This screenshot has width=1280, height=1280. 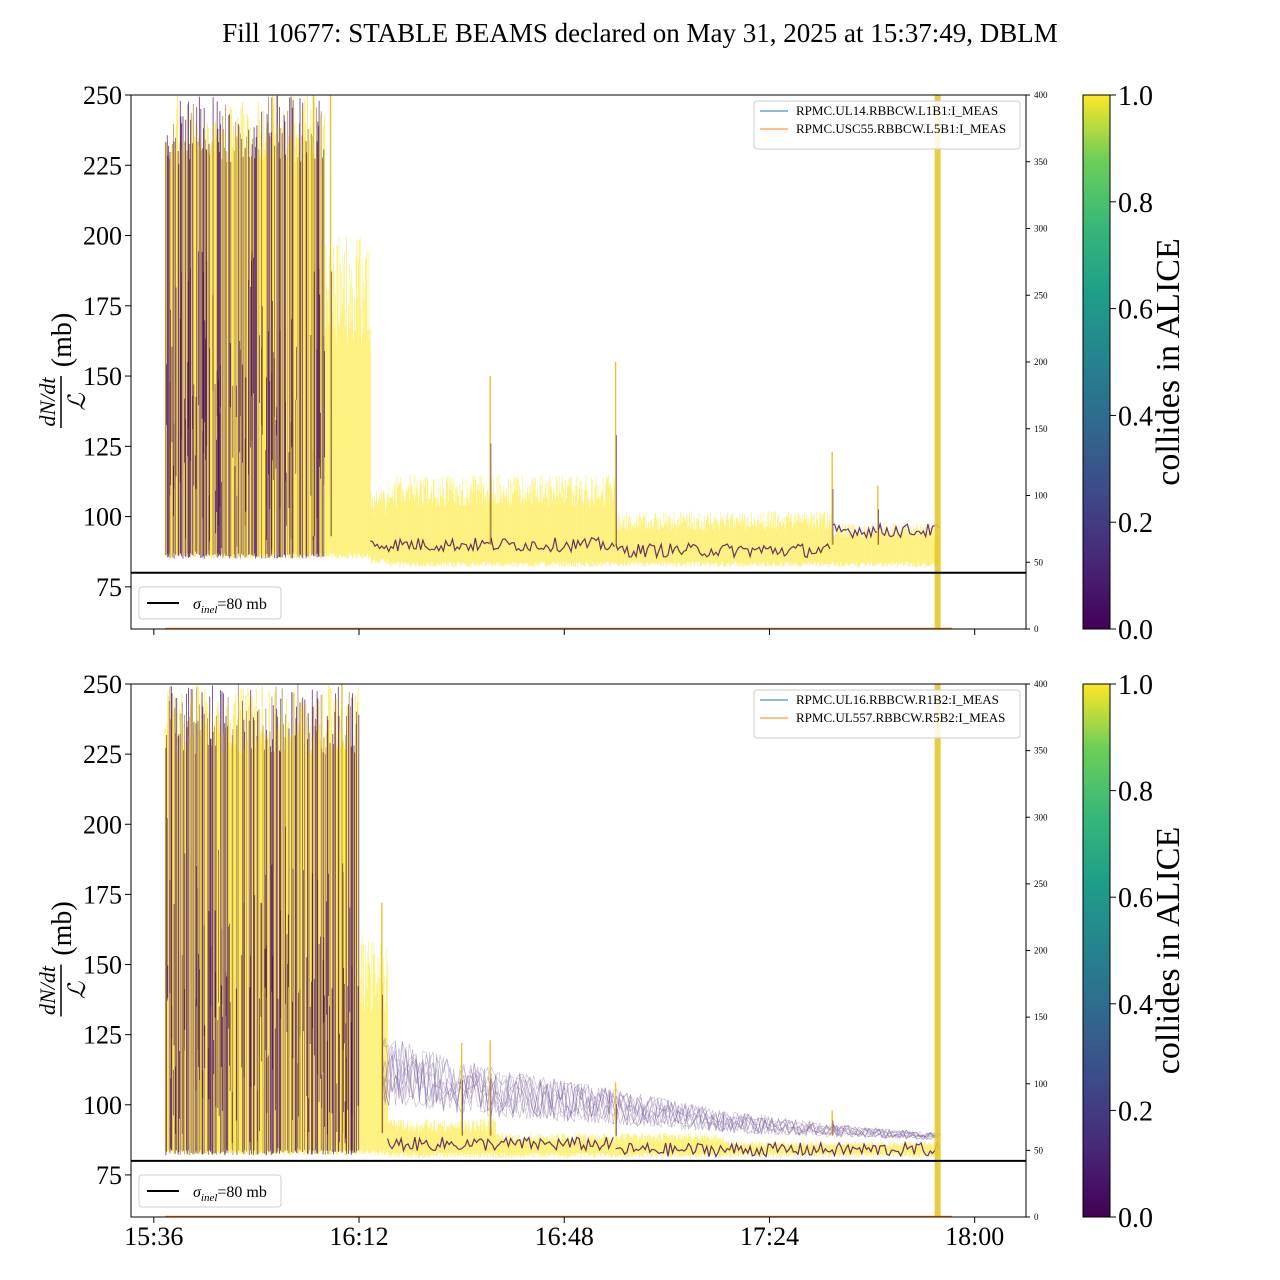 What do you see at coordinates (1168, 361) in the screenshot?
I see `colorbar-label: collides in ALICE` at bounding box center [1168, 361].